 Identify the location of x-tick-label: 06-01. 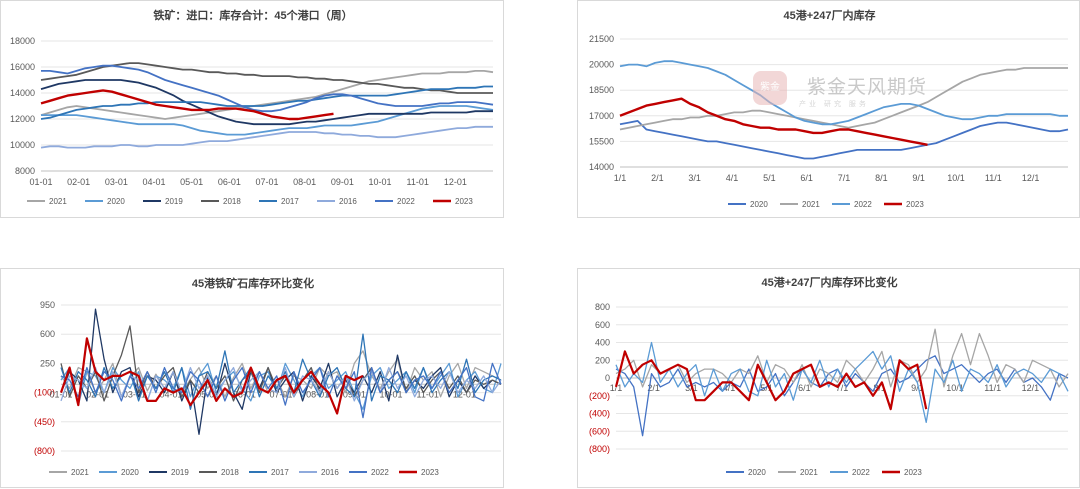
(229, 182).